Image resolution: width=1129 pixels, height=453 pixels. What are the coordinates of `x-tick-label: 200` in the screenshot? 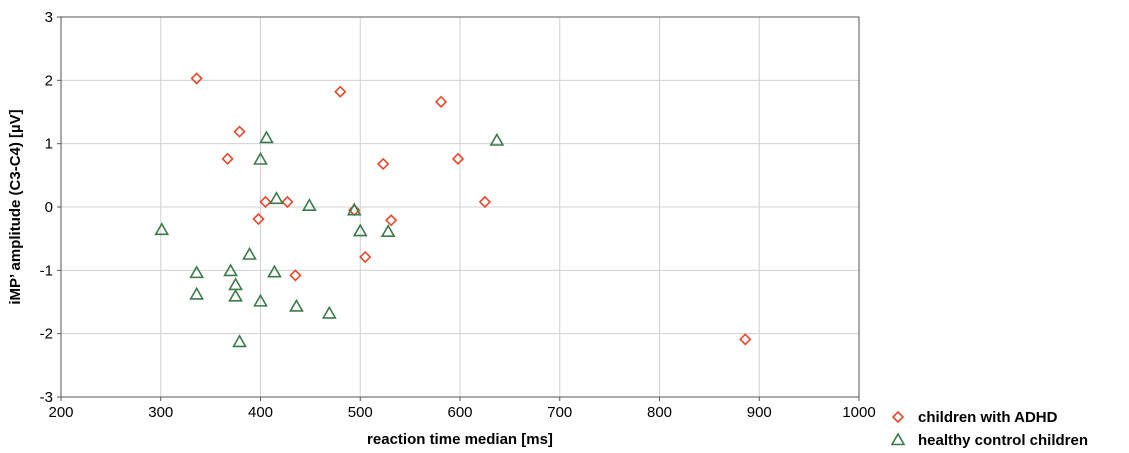 It's located at (60, 412).